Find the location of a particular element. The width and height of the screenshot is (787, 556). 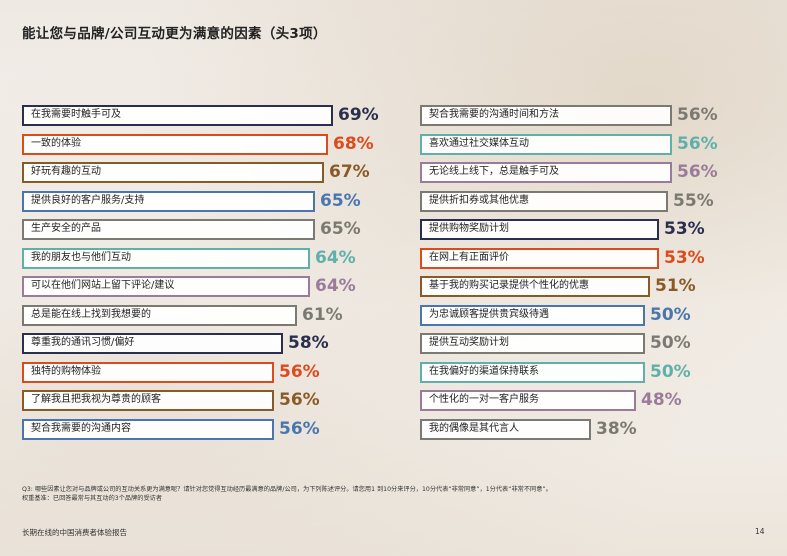

bar: 我的偶像是其代言人 is located at coordinates (505, 429).